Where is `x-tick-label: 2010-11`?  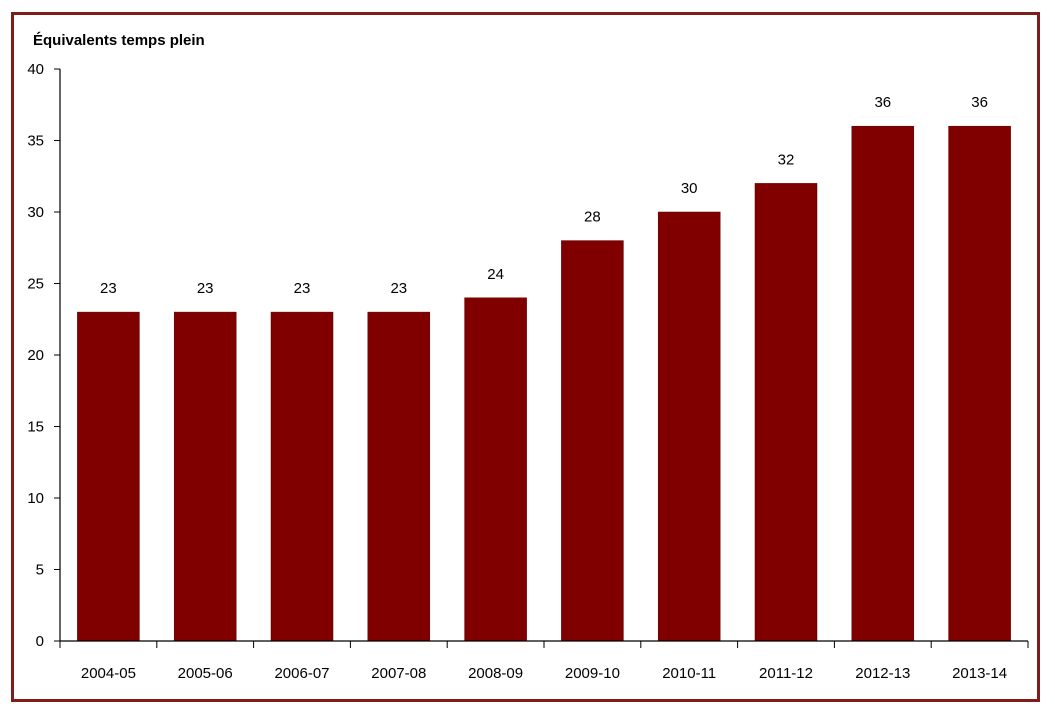
x-tick-label: 2010-11 is located at coordinates (689, 673).